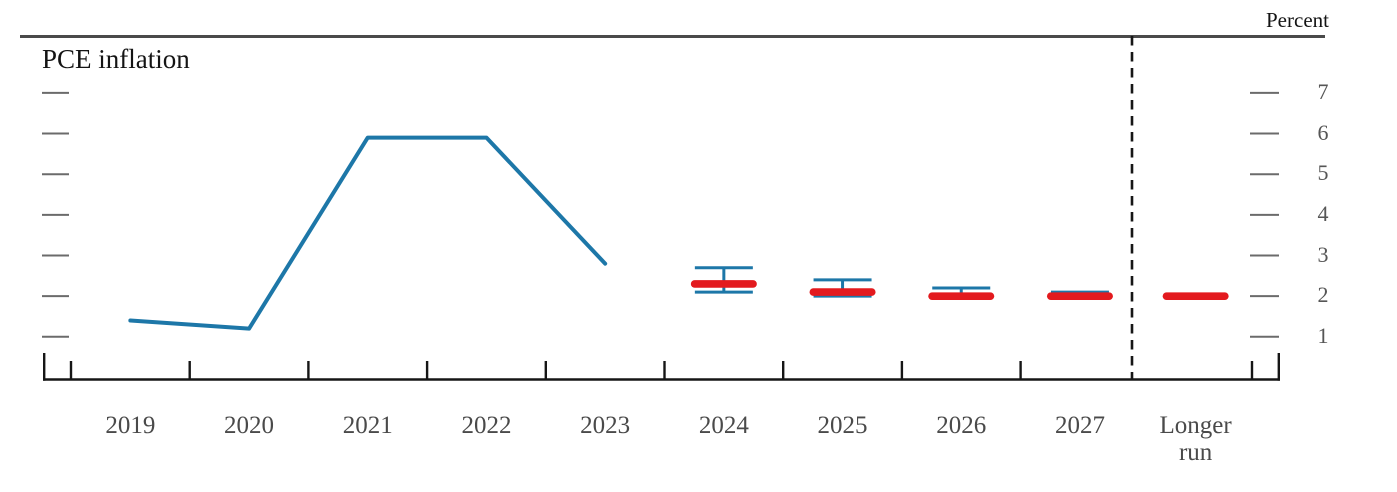  Describe the element at coordinates (130, 425) in the screenshot. I see `x-axis-label-2019: 2019` at that location.